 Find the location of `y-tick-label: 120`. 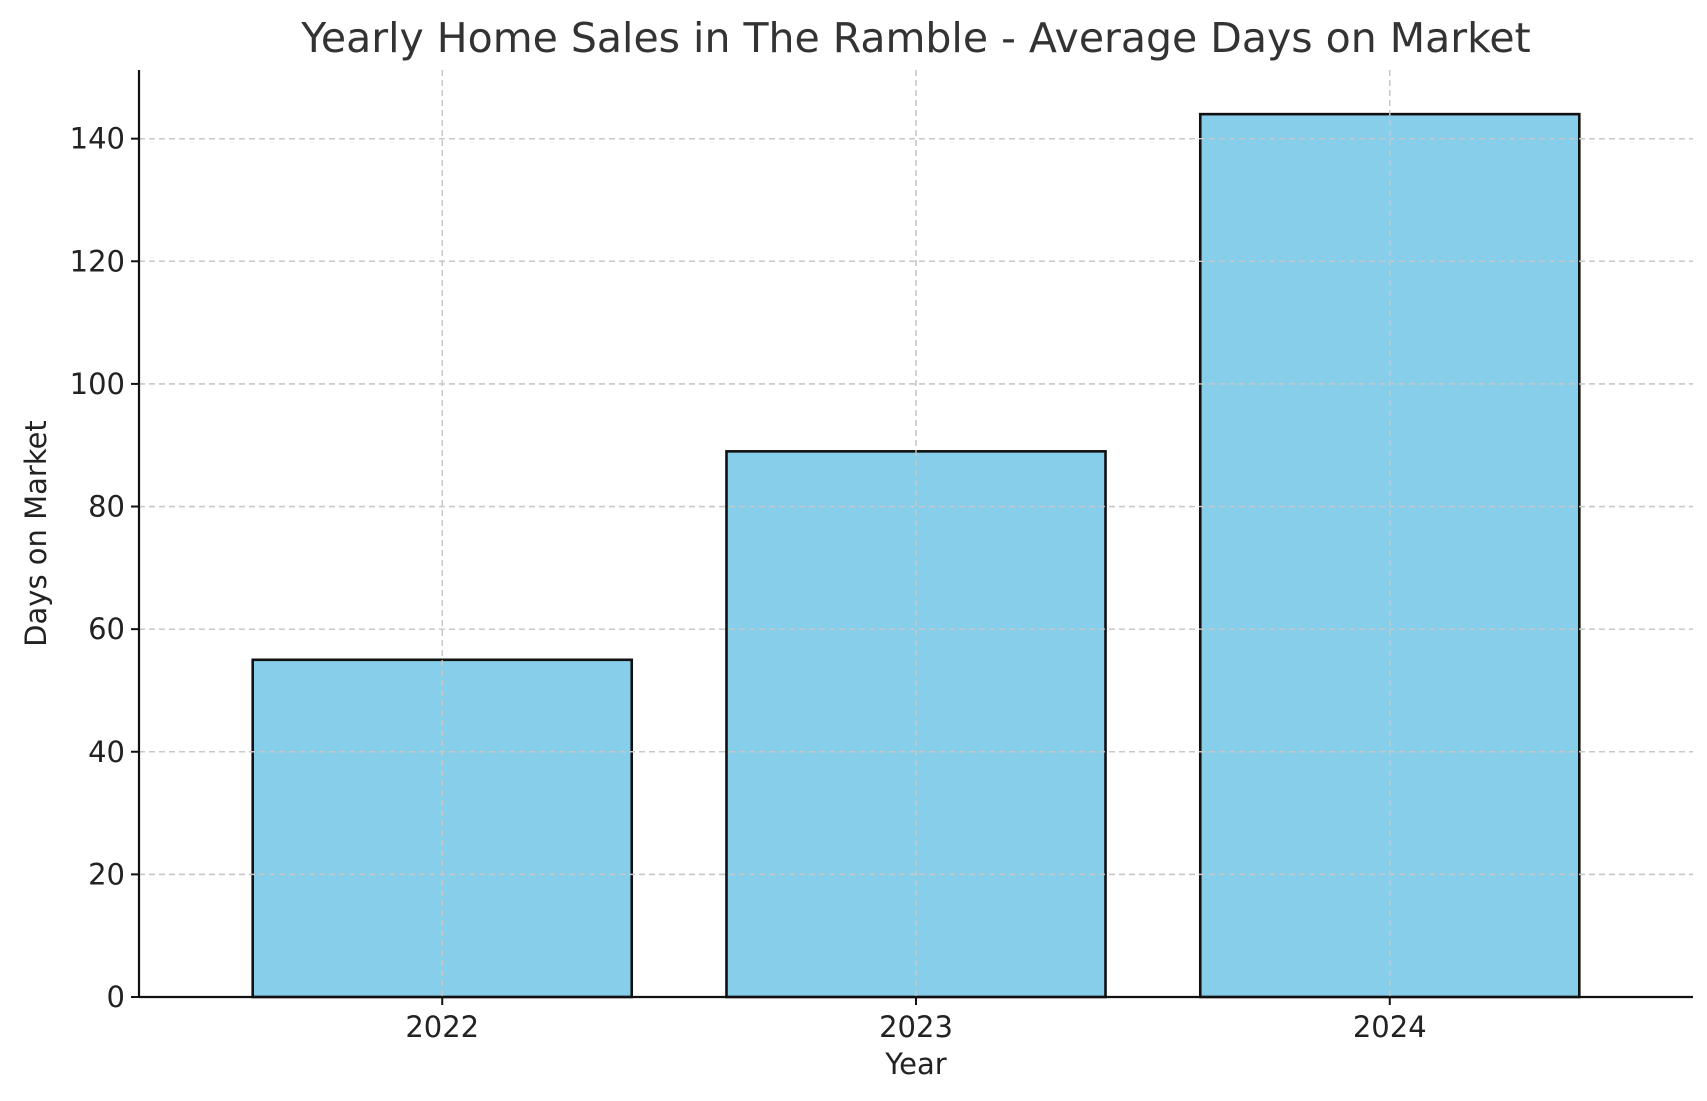

y-tick-label: 120 is located at coordinates (97, 261).